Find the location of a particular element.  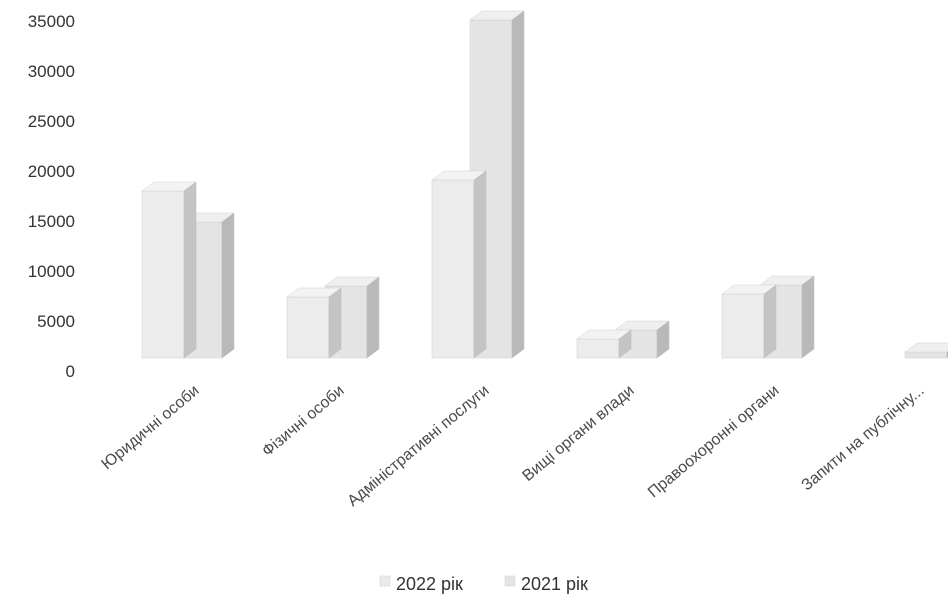

legend-label-2021: 2021 рік is located at coordinates (554, 584).